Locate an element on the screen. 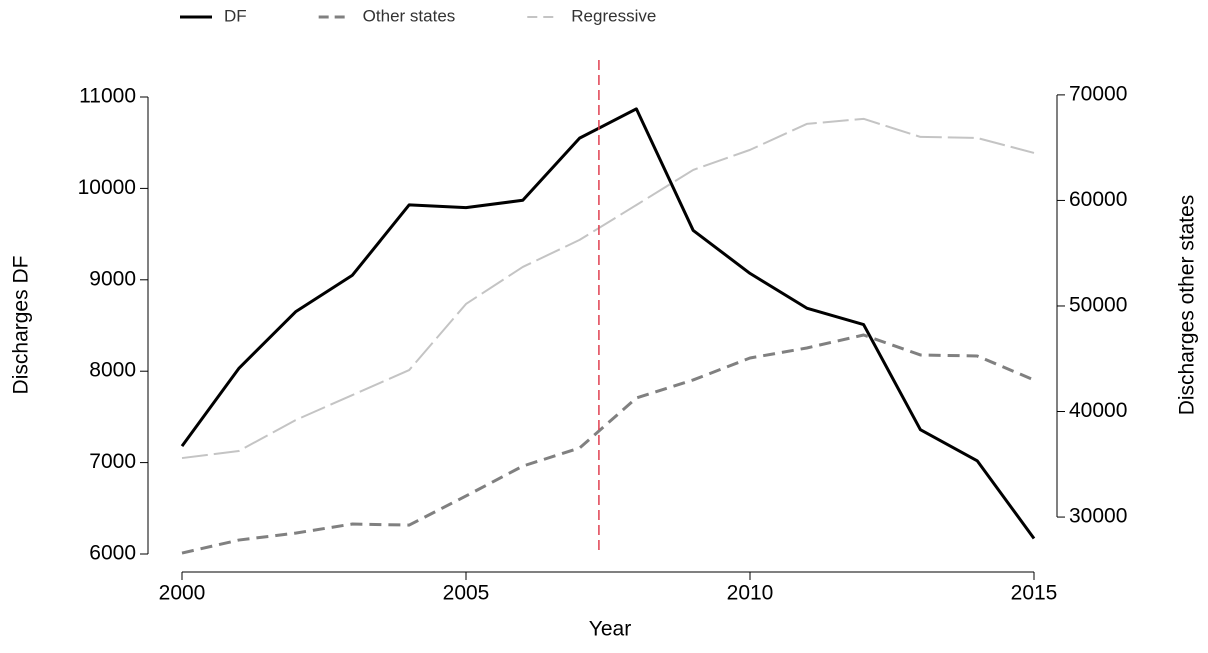 The width and height of the screenshot is (1208, 653). y-axis-label: Discharges DF is located at coordinates (21, 325).